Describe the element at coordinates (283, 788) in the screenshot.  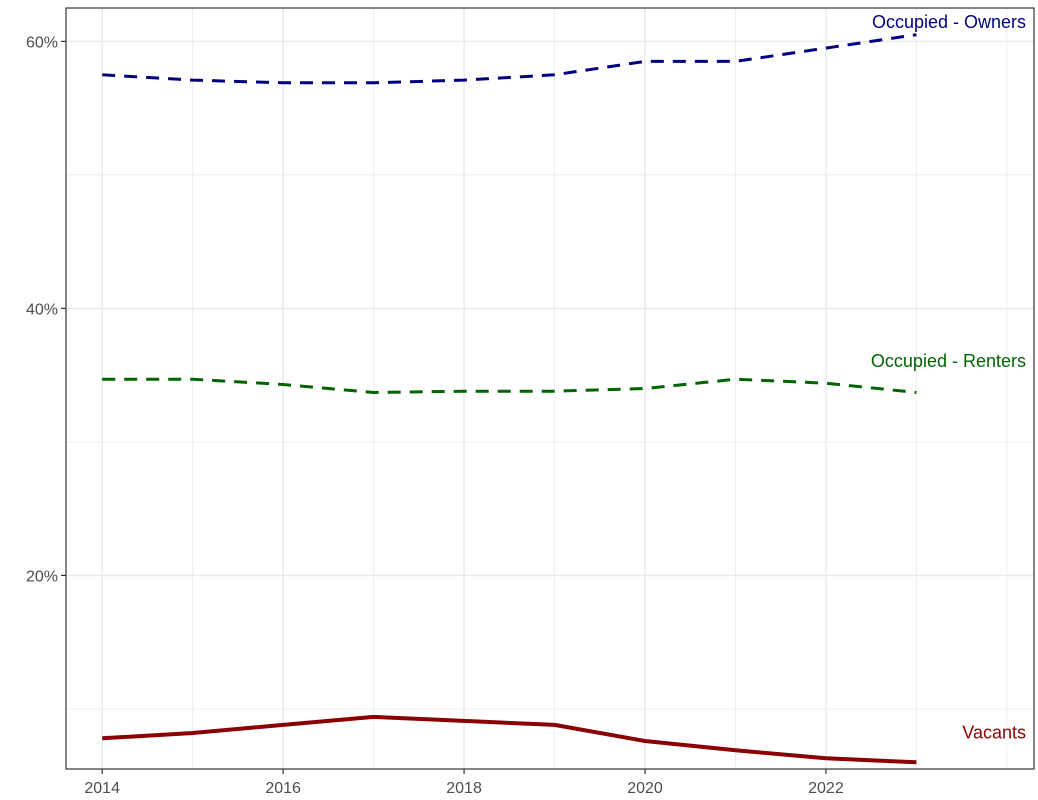
I see `x-tick-label: 2016` at that location.